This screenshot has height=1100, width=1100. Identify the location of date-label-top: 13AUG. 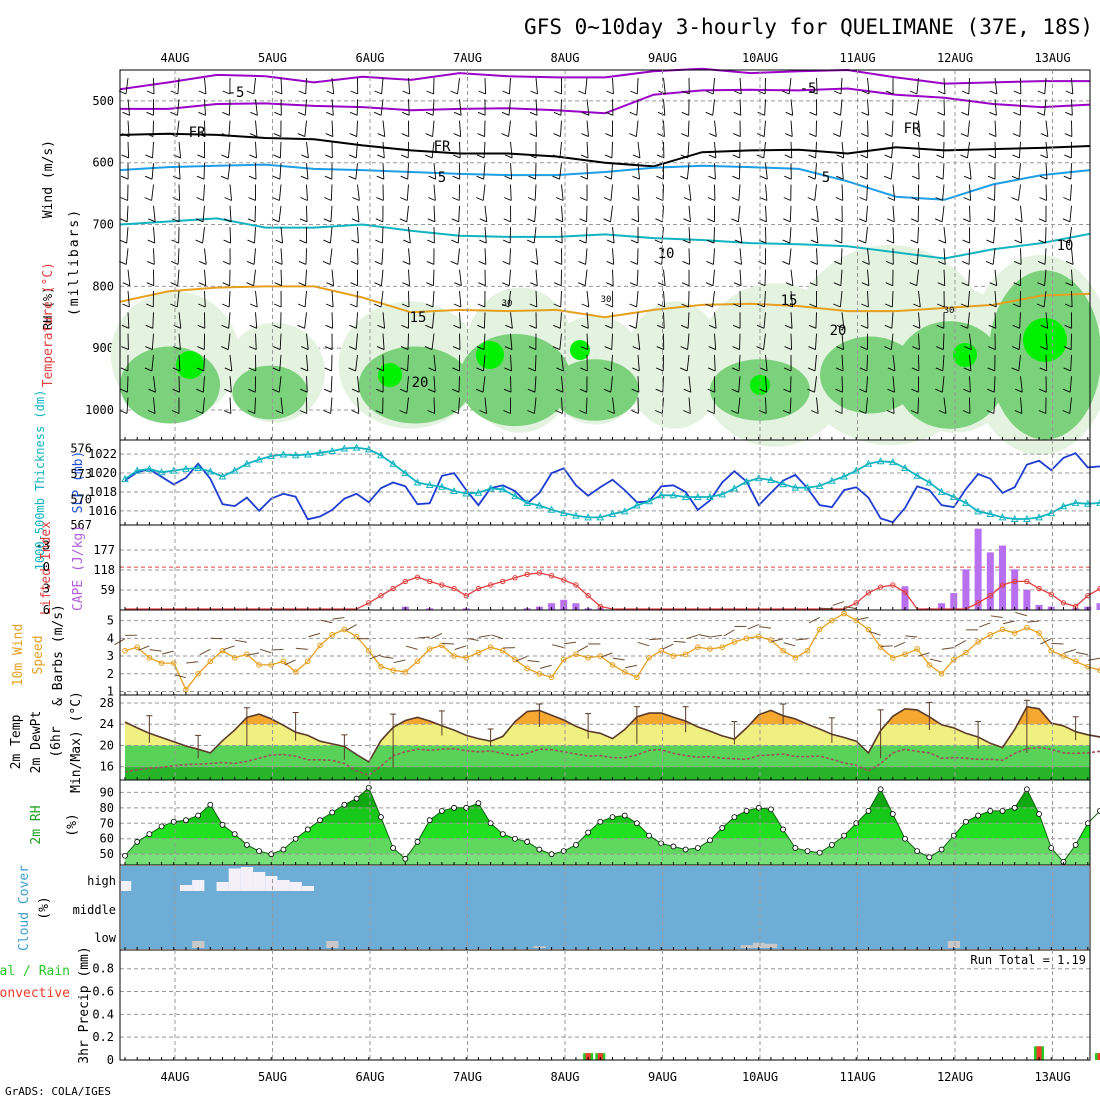
(1052, 58).